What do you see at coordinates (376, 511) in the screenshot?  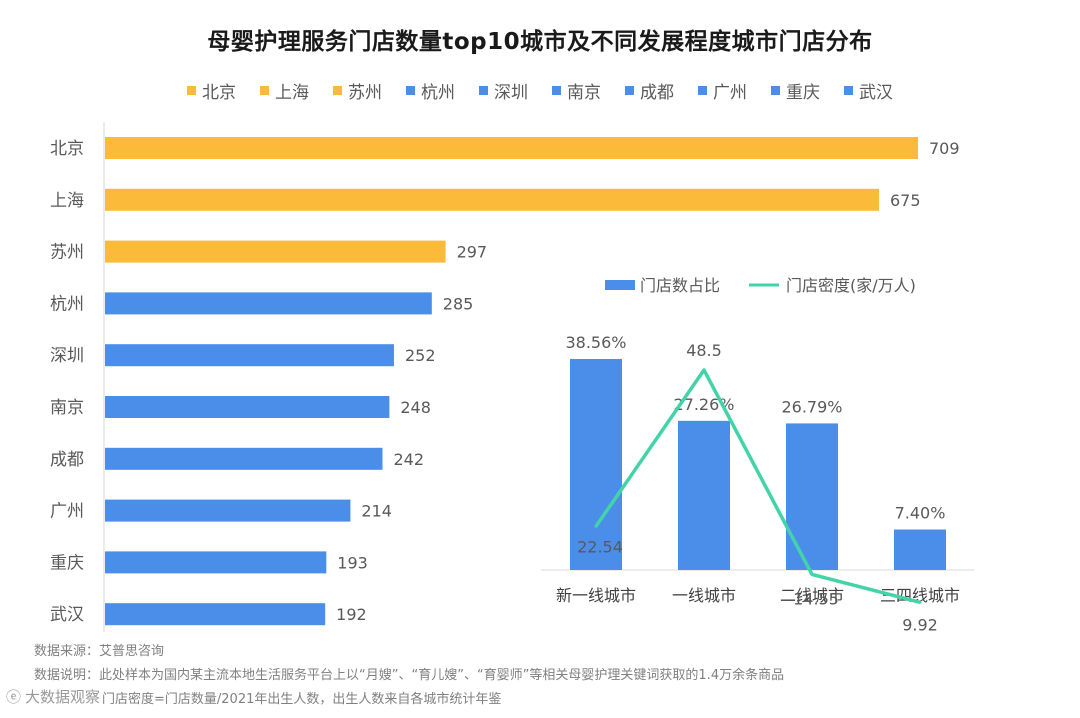 I see `value-label: 214` at bounding box center [376, 511].